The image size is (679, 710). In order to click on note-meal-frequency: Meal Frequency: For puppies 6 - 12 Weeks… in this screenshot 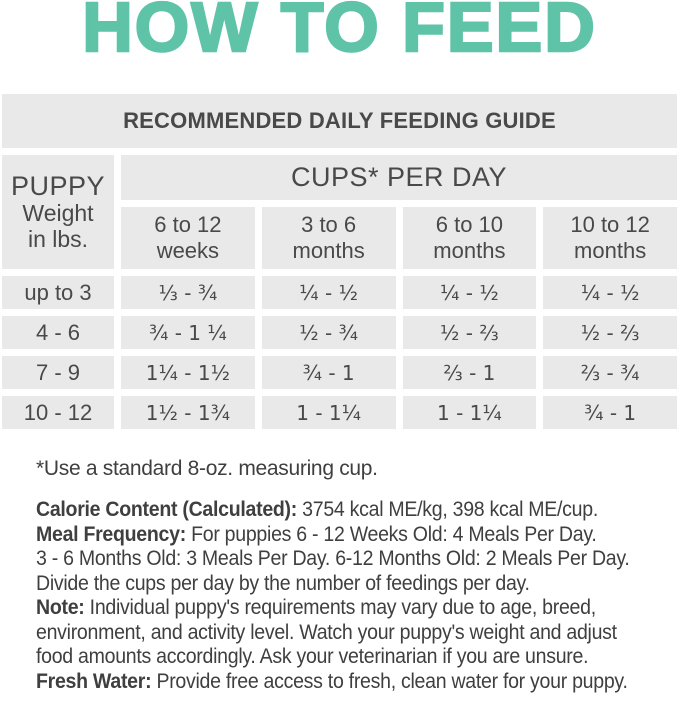, I will do `click(357, 560)`.